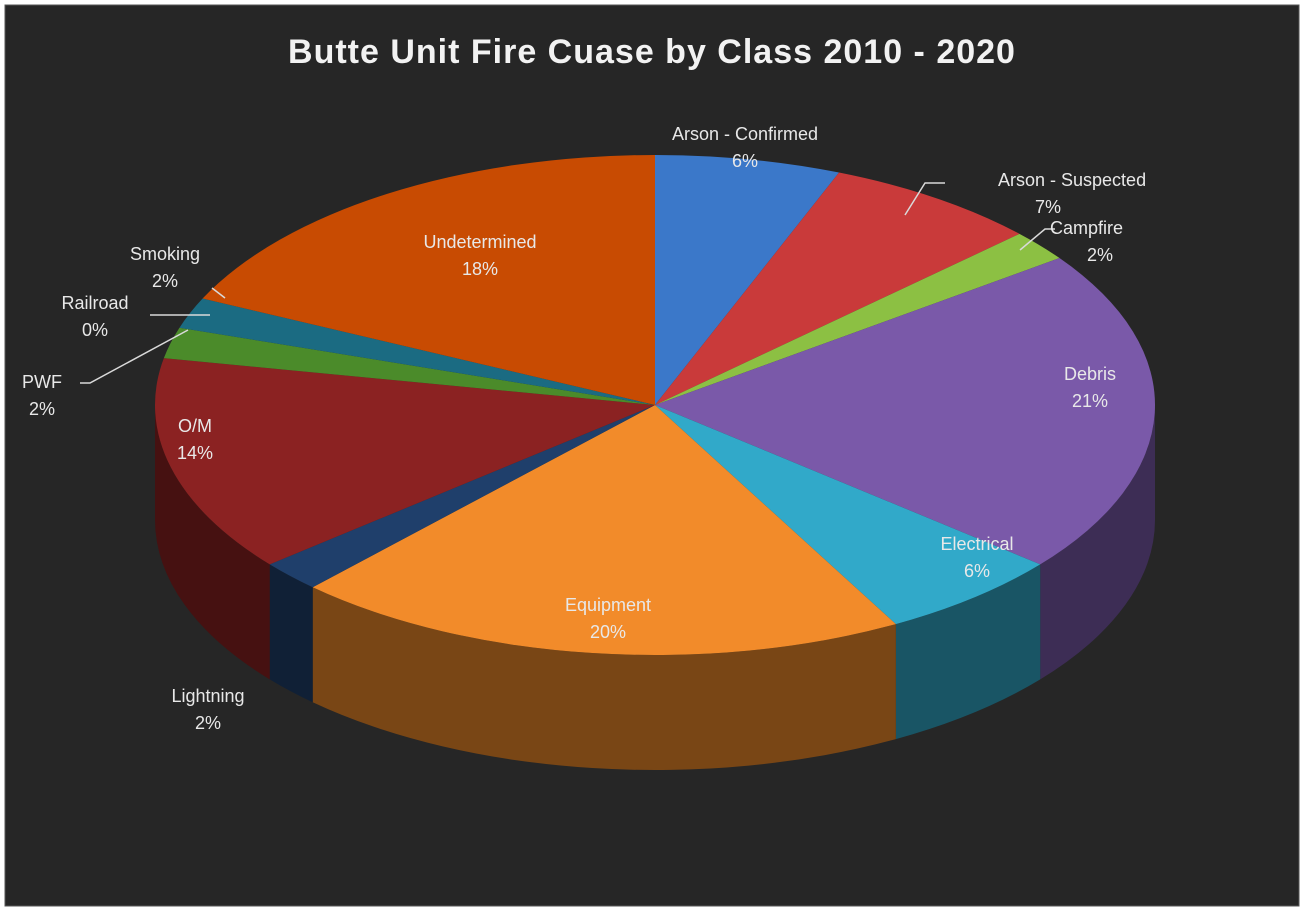 The width and height of the screenshot is (1304, 911). Describe the element at coordinates (1048, 207) in the screenshot. I see `data-label-value: 7%` at that location.